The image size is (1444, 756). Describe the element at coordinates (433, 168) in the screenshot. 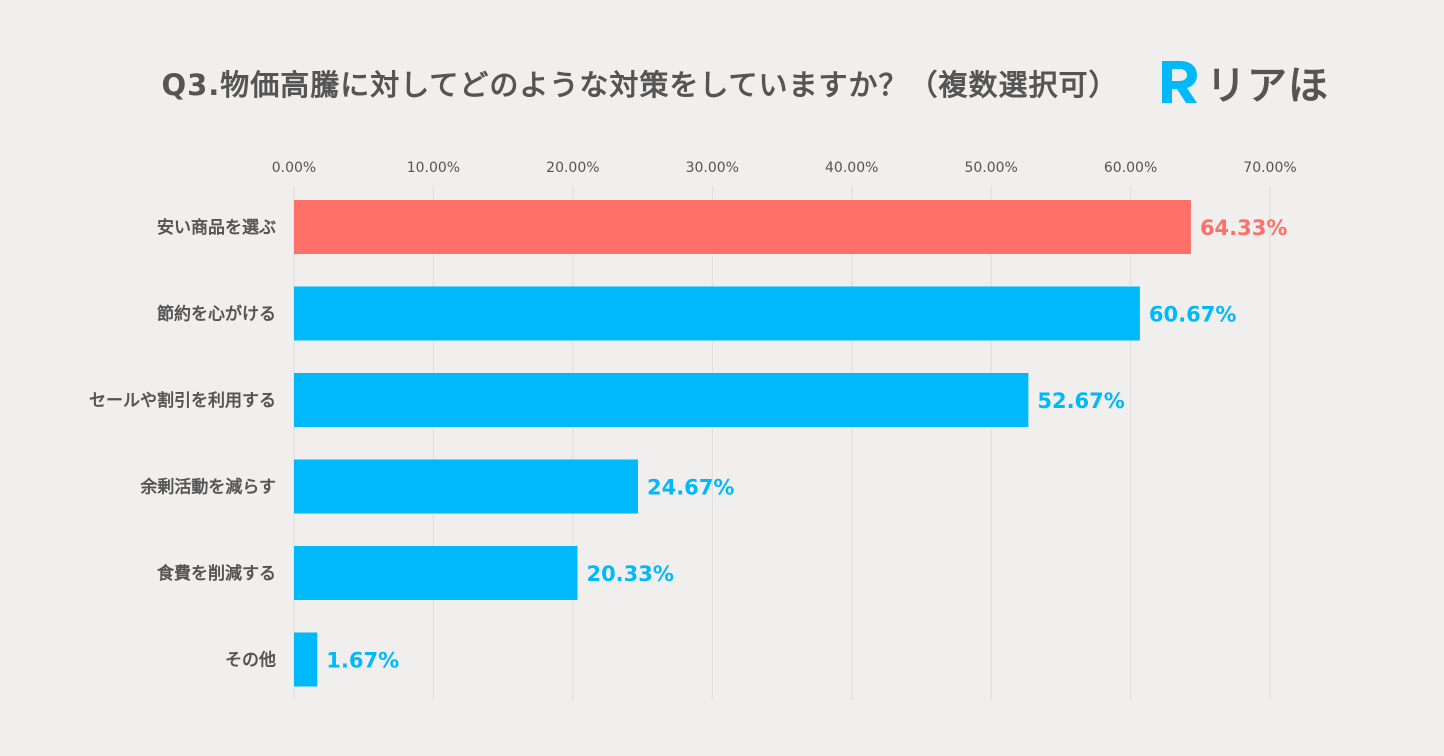

I see `x-tick-label: 10.00%` at that location.